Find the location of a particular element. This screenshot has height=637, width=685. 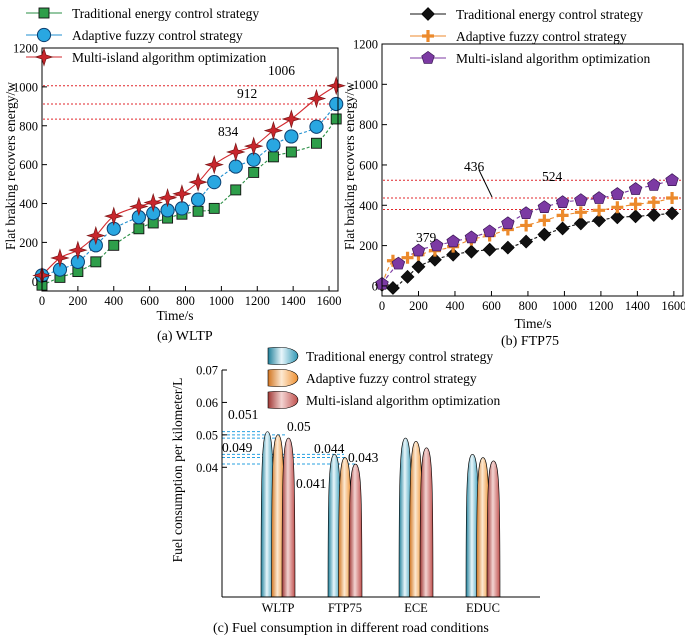

panel-b-annotation-379: 379 is located at coordinates (426, 237).